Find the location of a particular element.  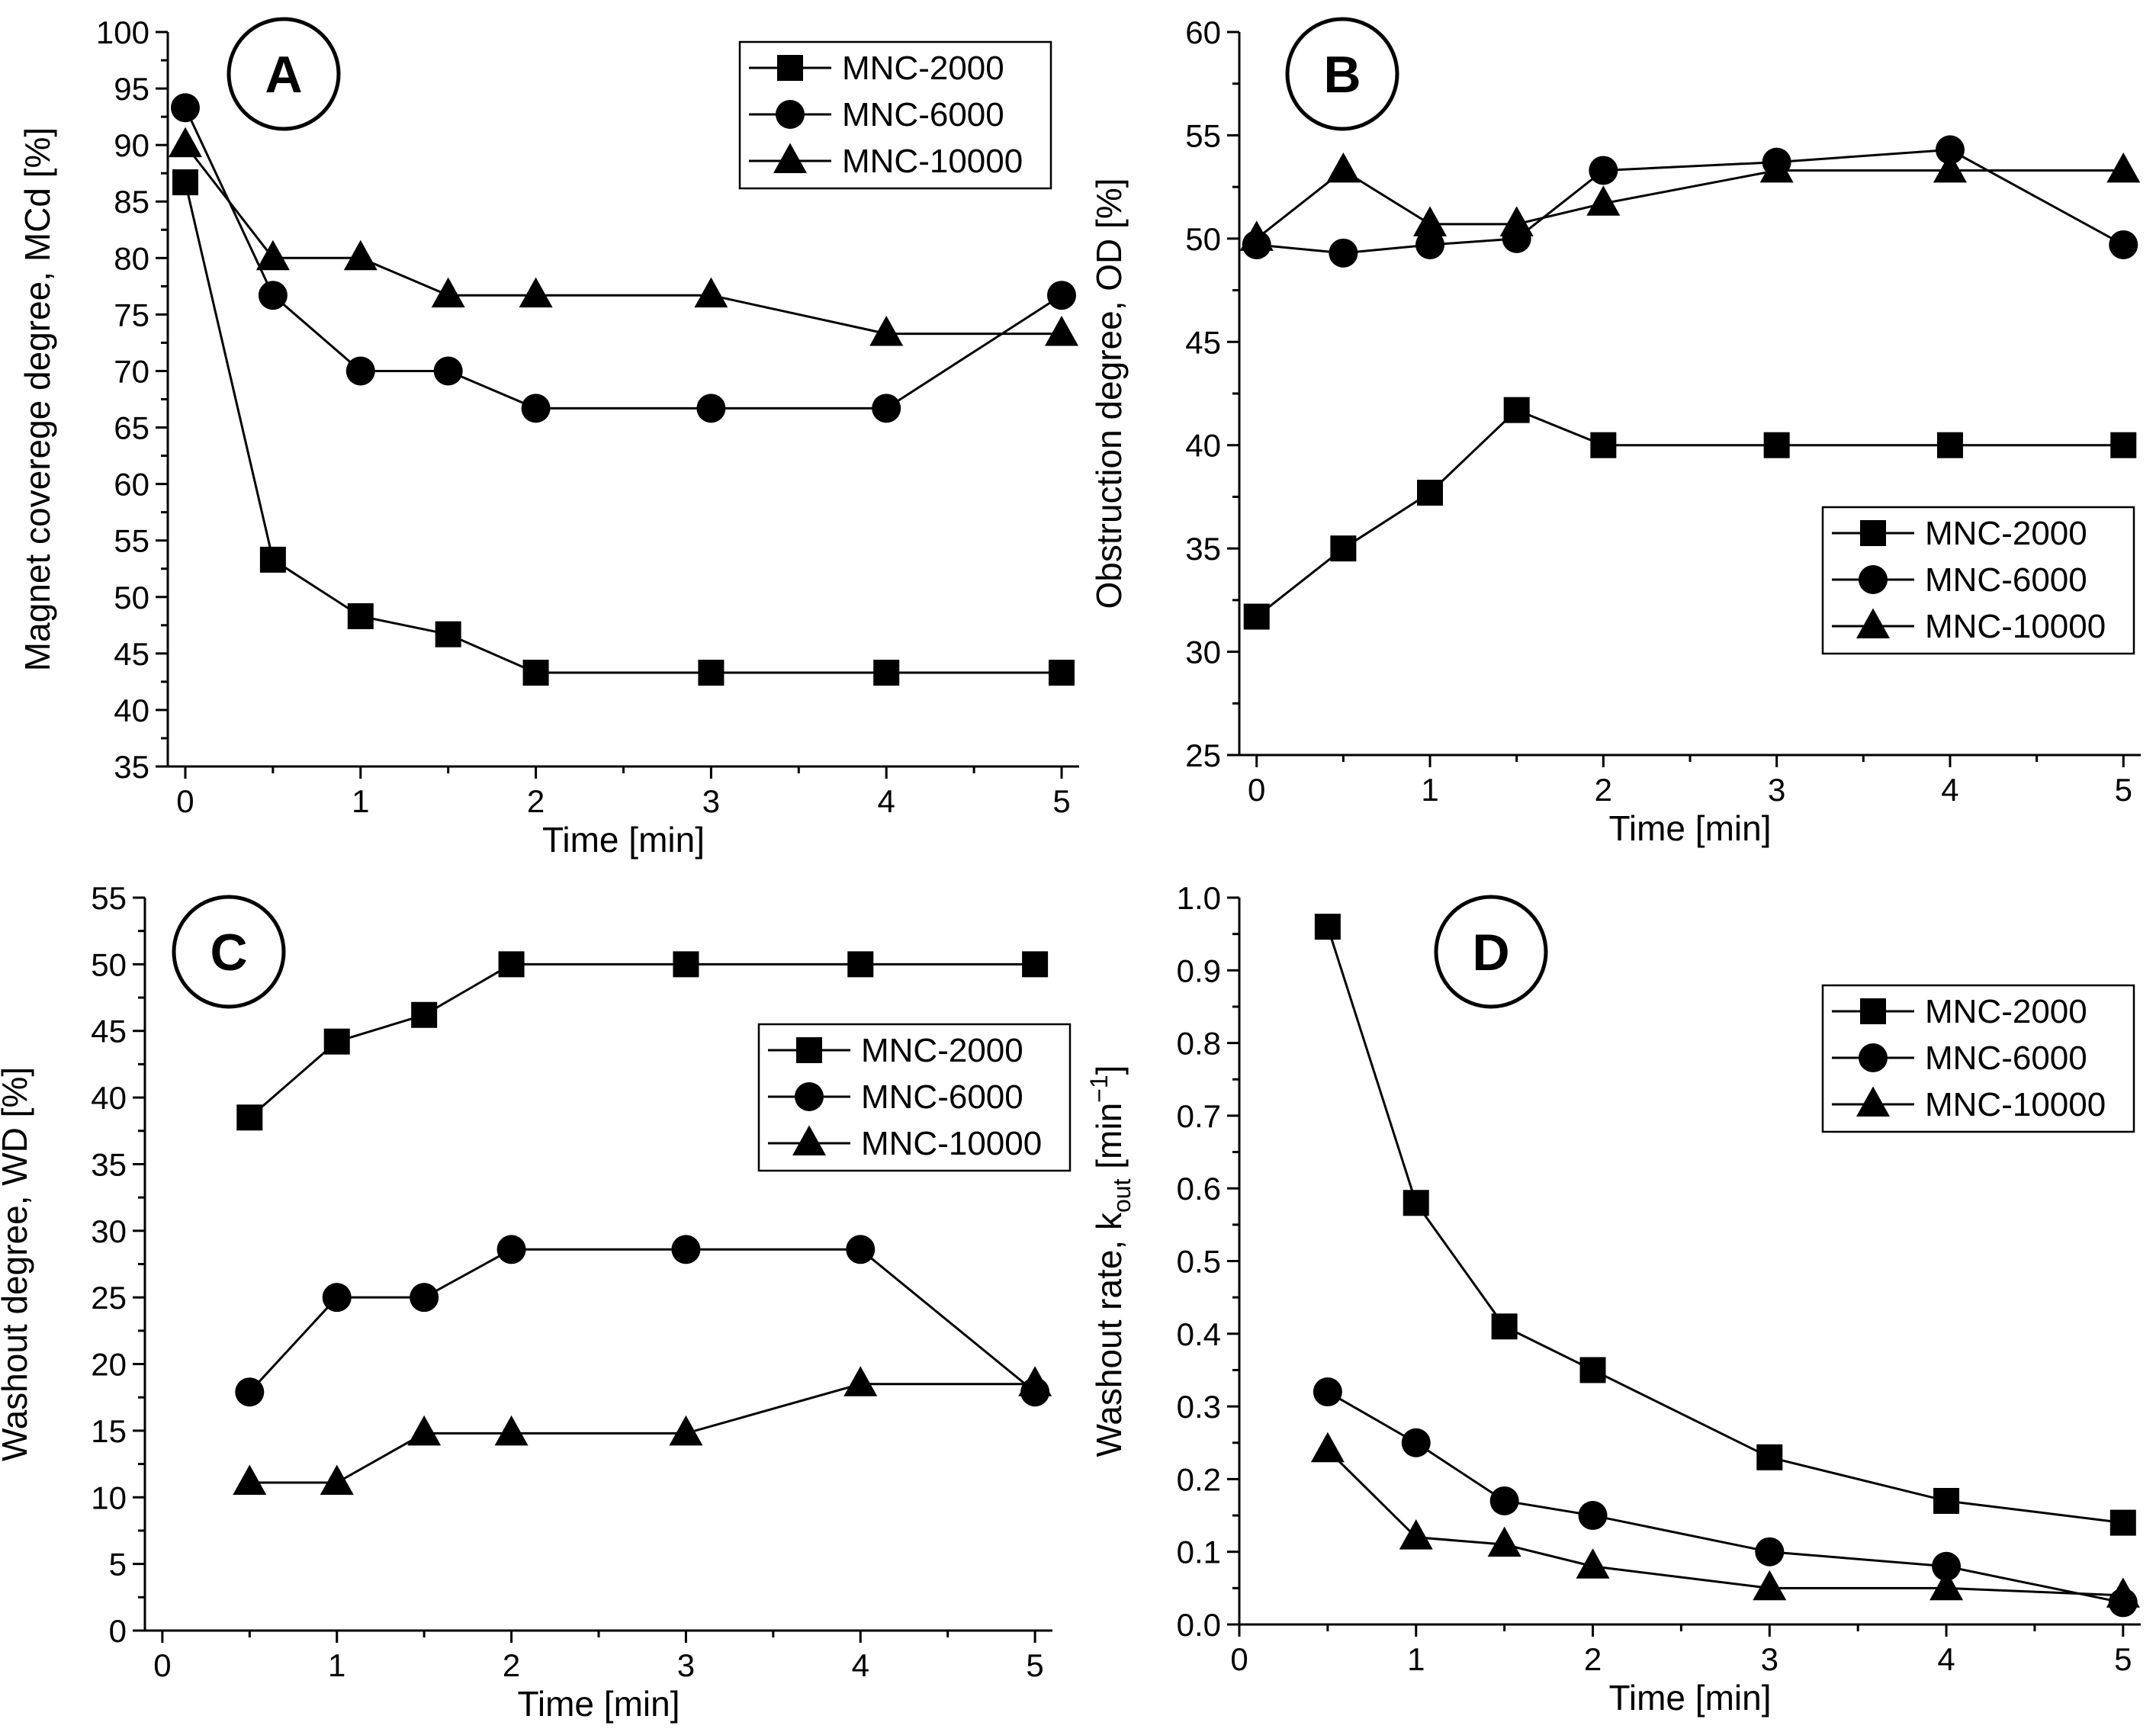

x-tick-label: 2 is located at coordinates (1603, 790).